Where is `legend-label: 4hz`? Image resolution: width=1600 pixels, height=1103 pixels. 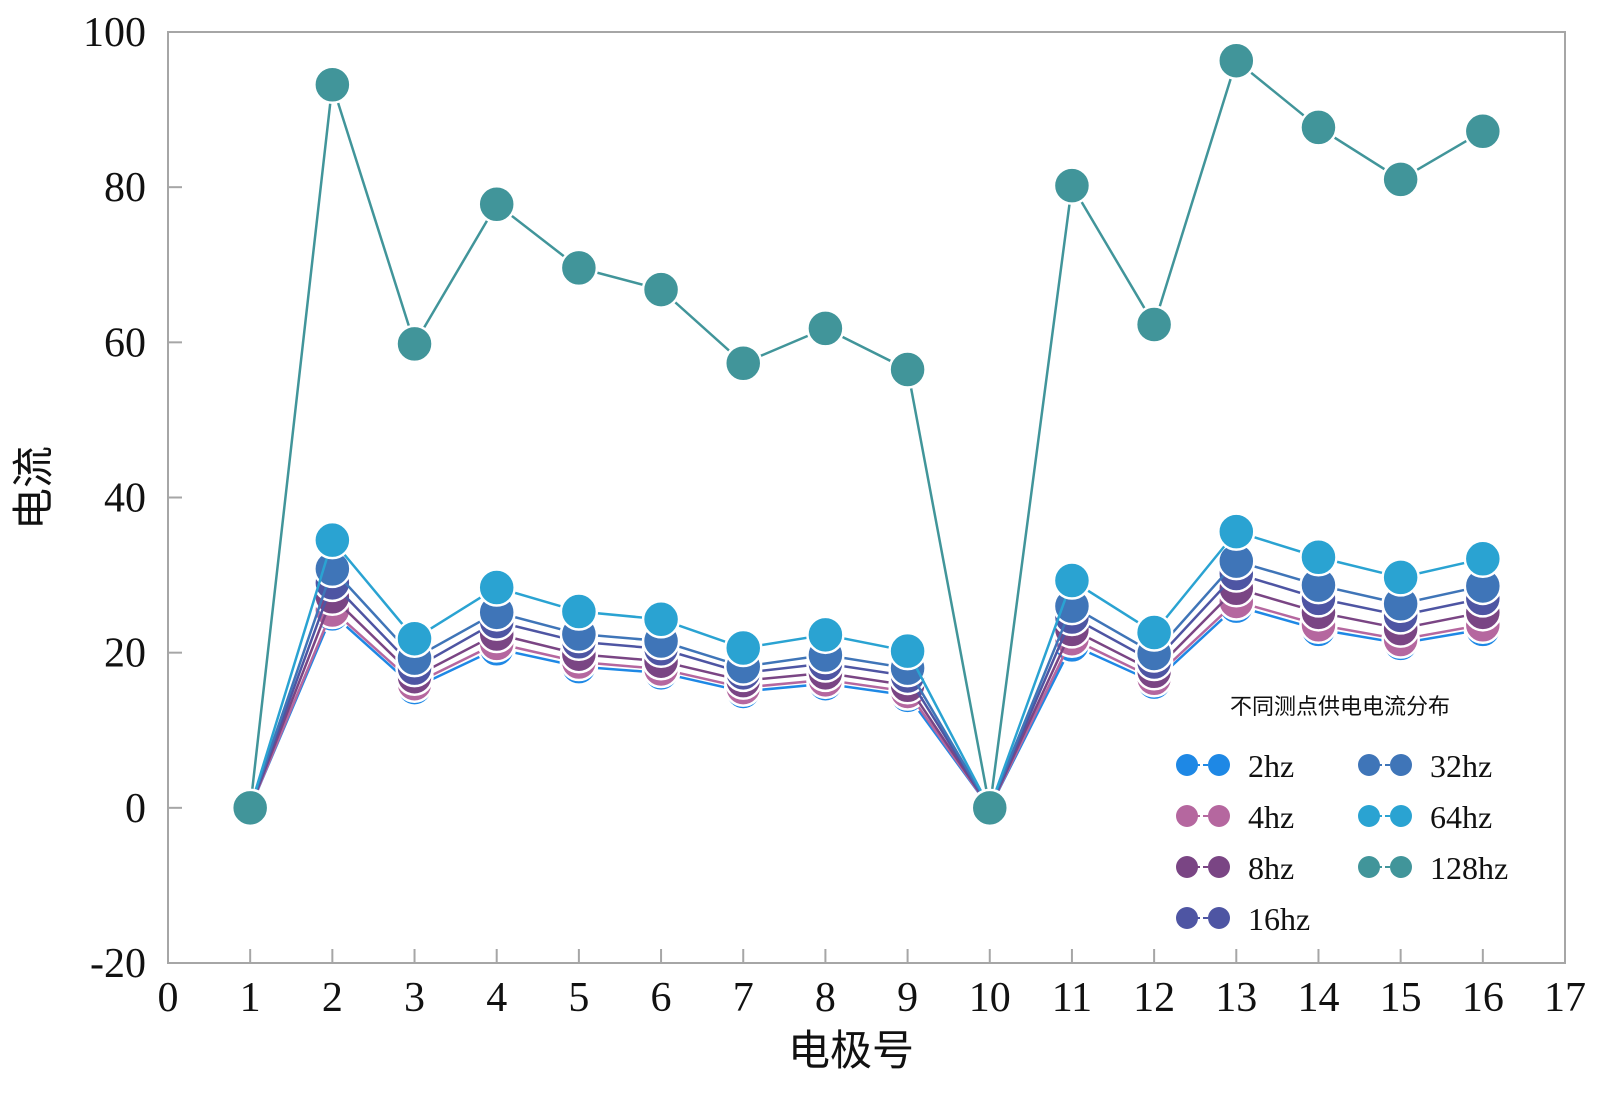
legend-label: 4hz is located at coordinates (1271, 817).